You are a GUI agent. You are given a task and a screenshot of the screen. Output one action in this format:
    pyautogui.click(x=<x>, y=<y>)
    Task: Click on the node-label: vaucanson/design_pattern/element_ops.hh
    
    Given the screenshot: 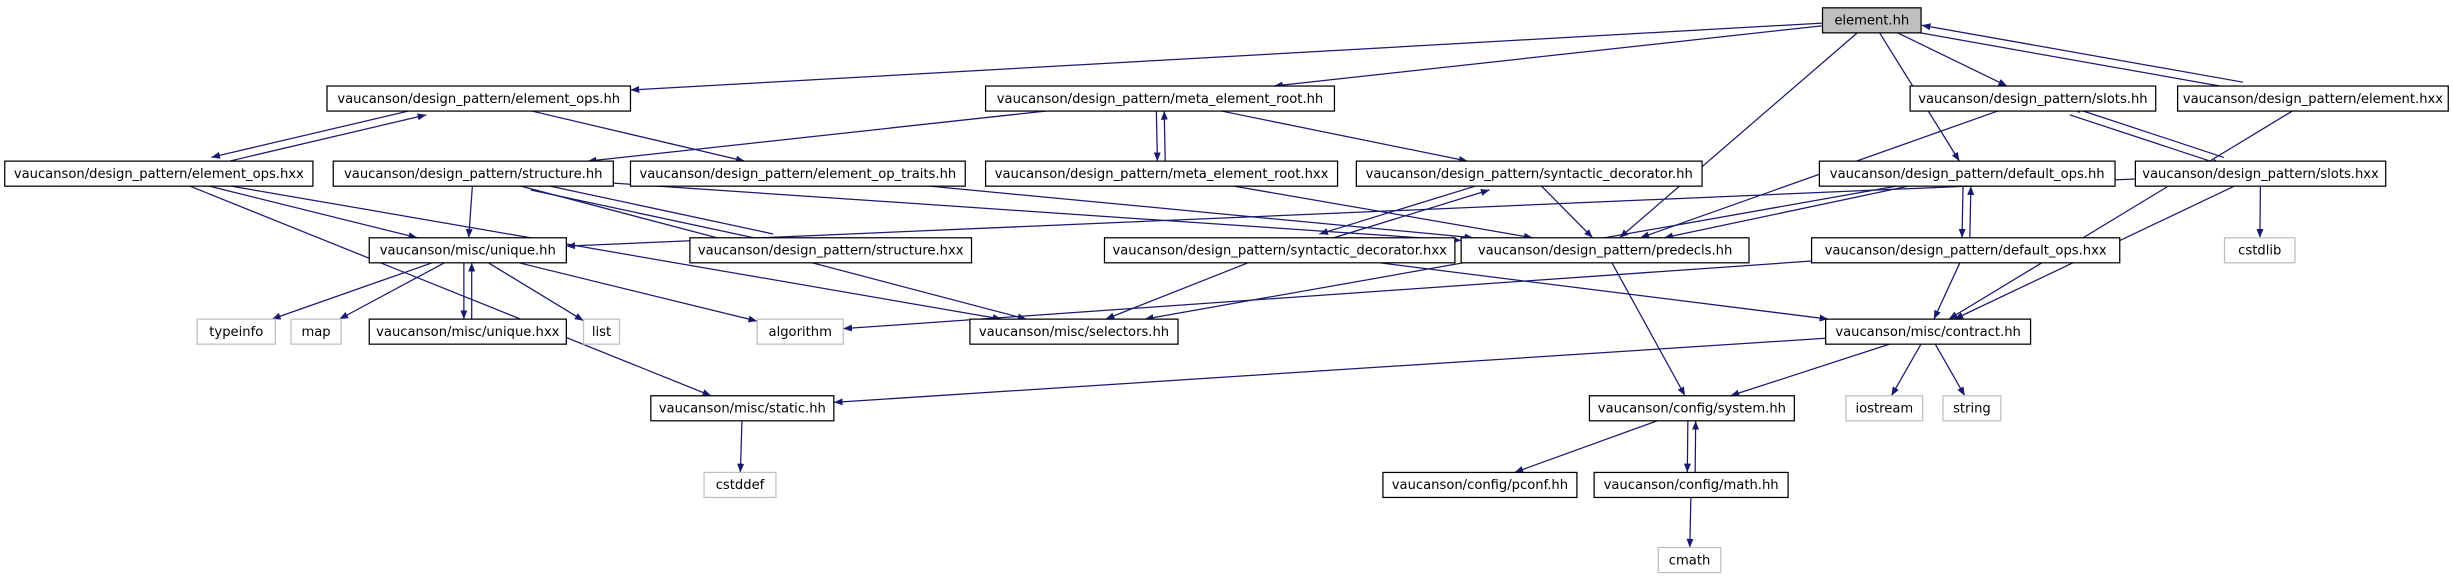 What is the action you would take?
    pyautogui.click(x=478, y=99)
    